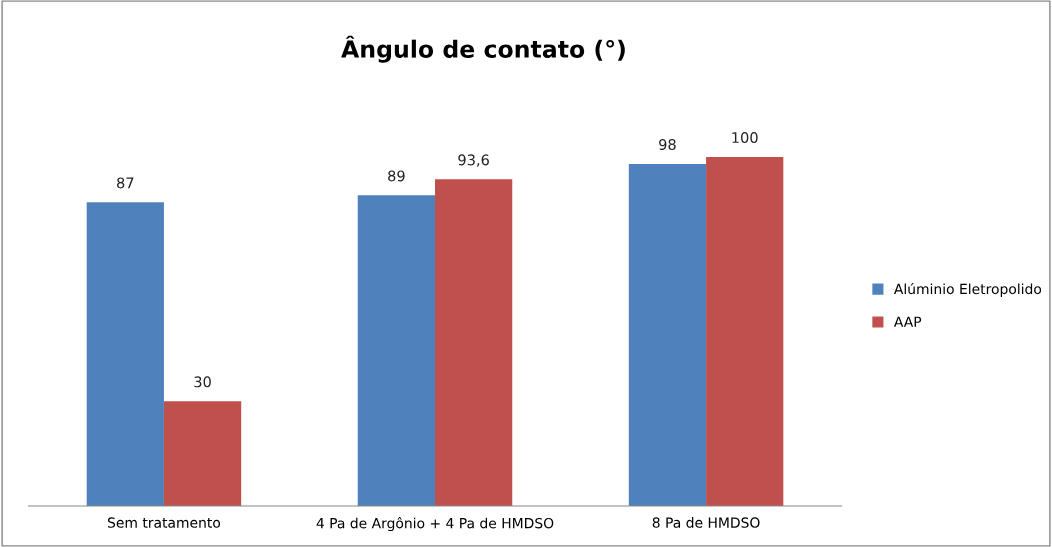  Describe the element at coordinates (125, 183) in the screenshot. I see `data-label: 87` at that location.